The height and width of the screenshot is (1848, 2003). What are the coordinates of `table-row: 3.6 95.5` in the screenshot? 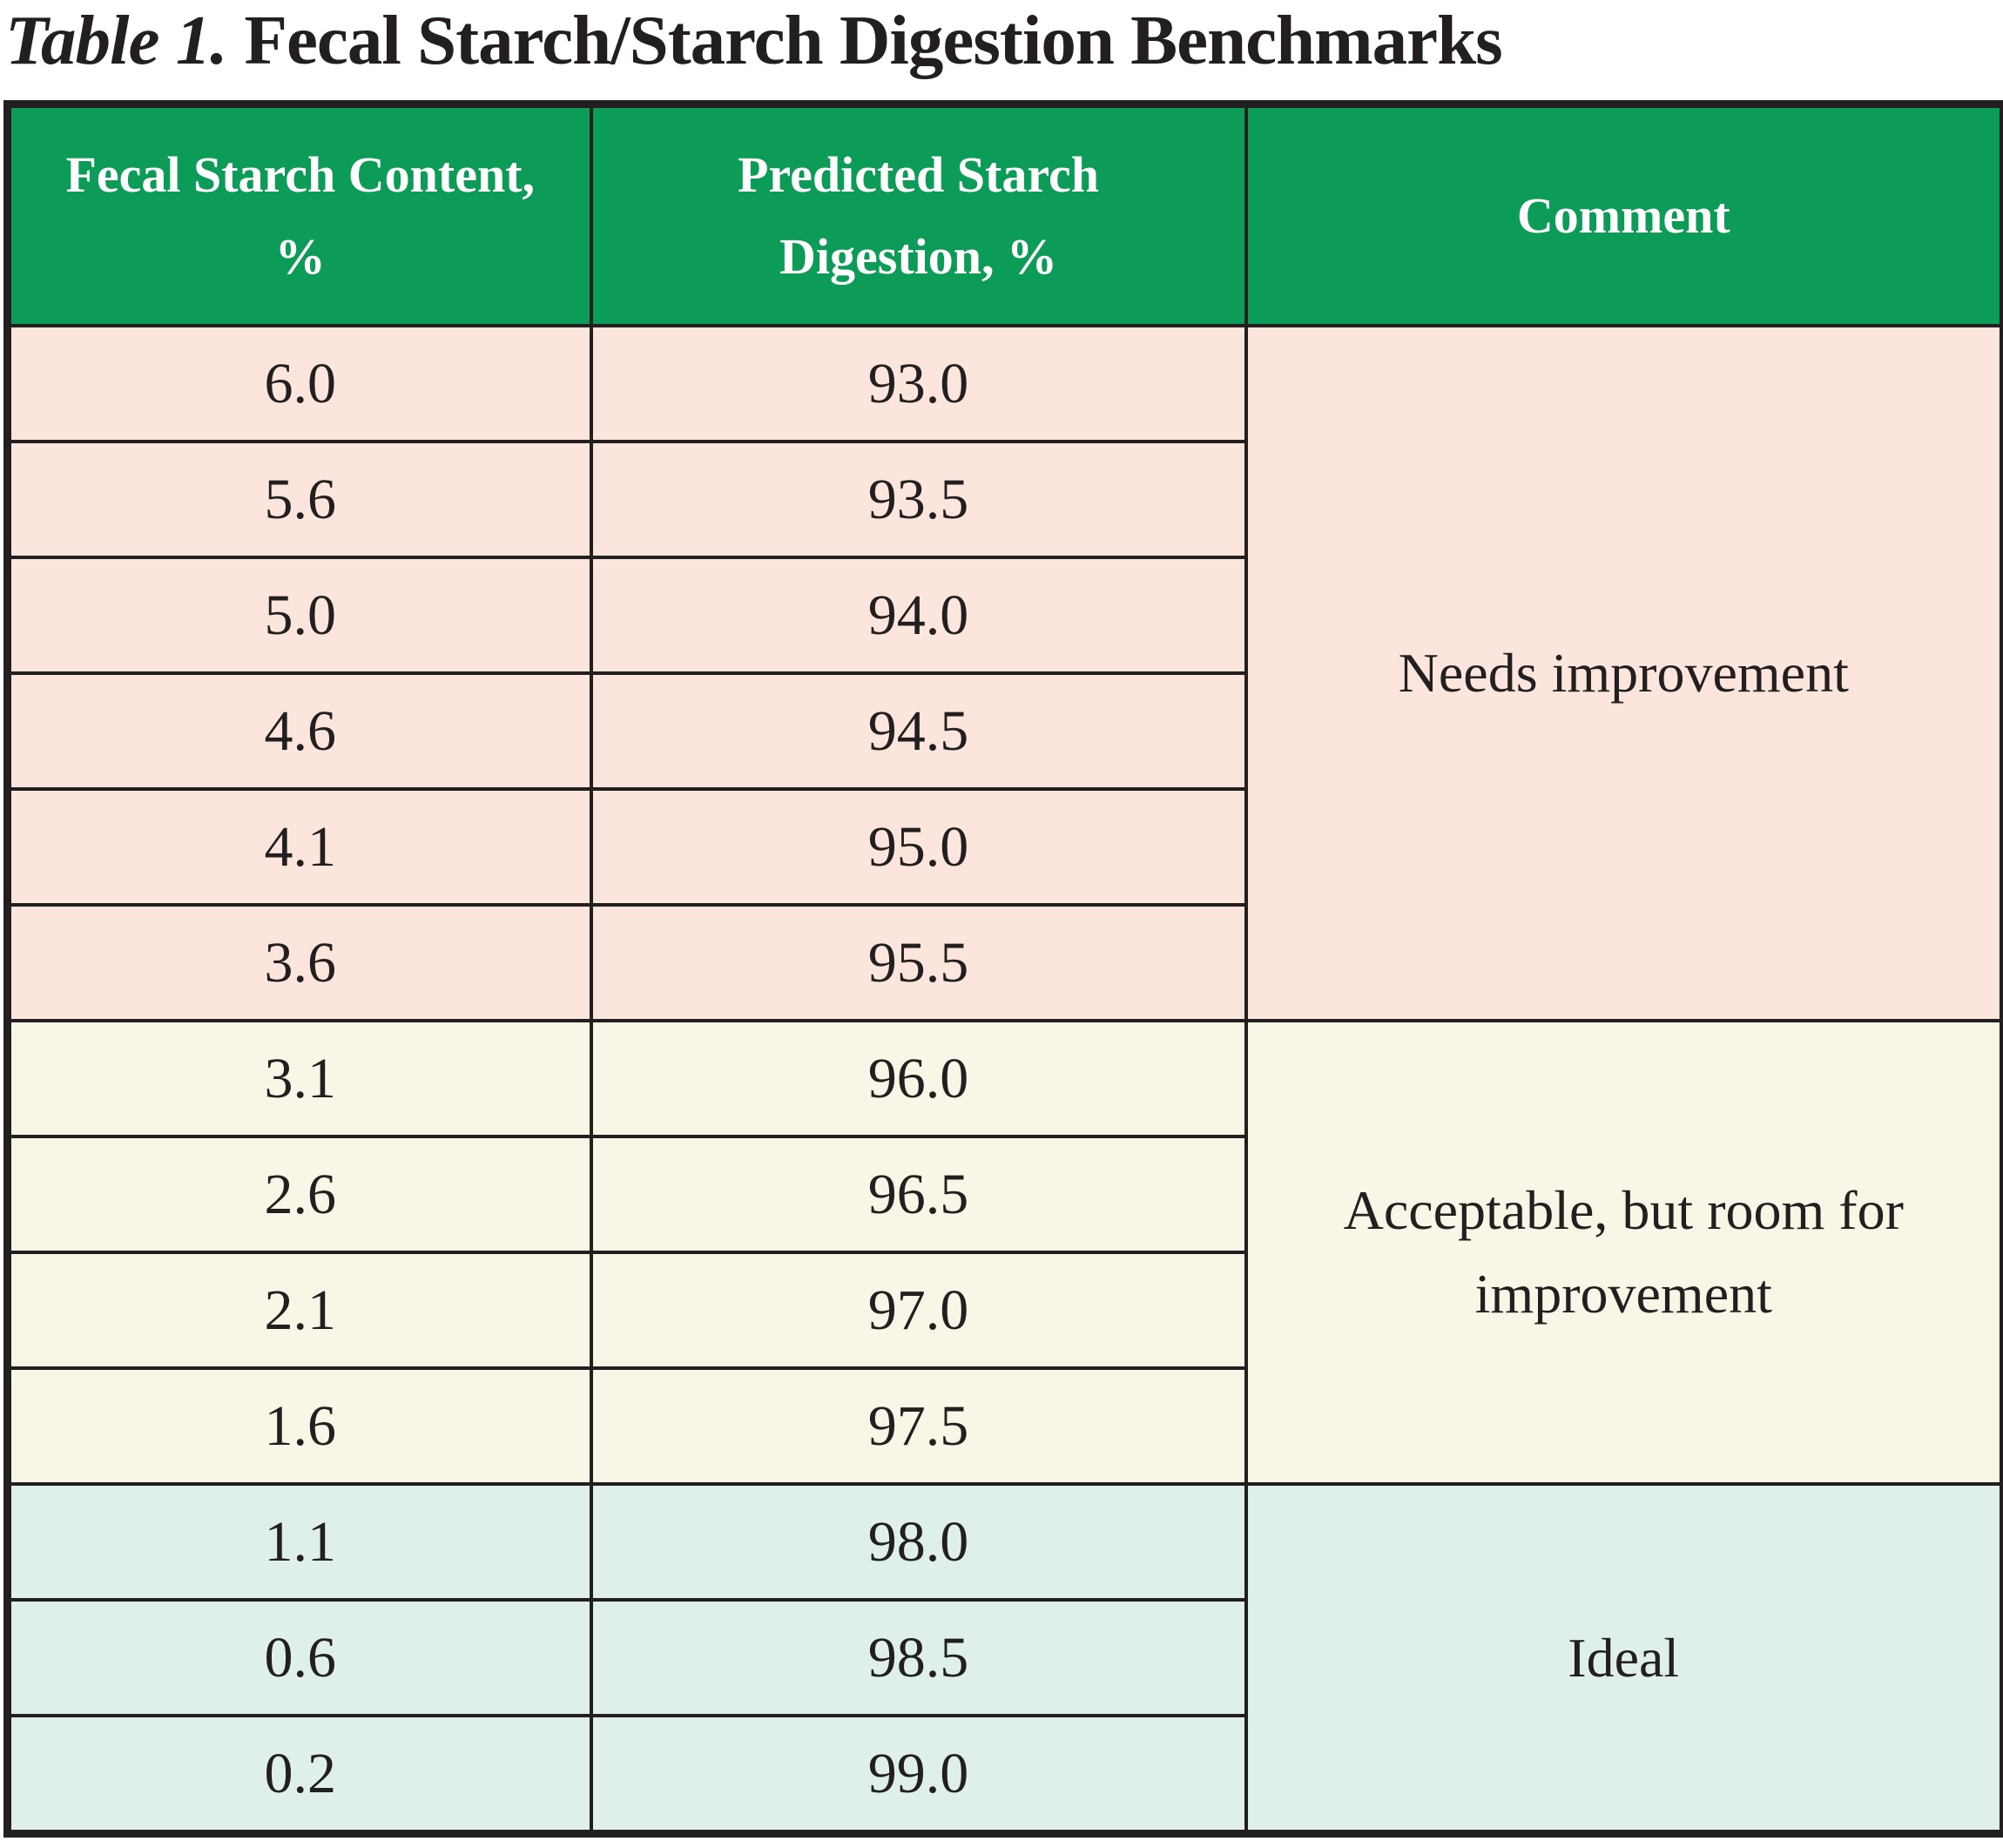 It's located at (1004, 963).